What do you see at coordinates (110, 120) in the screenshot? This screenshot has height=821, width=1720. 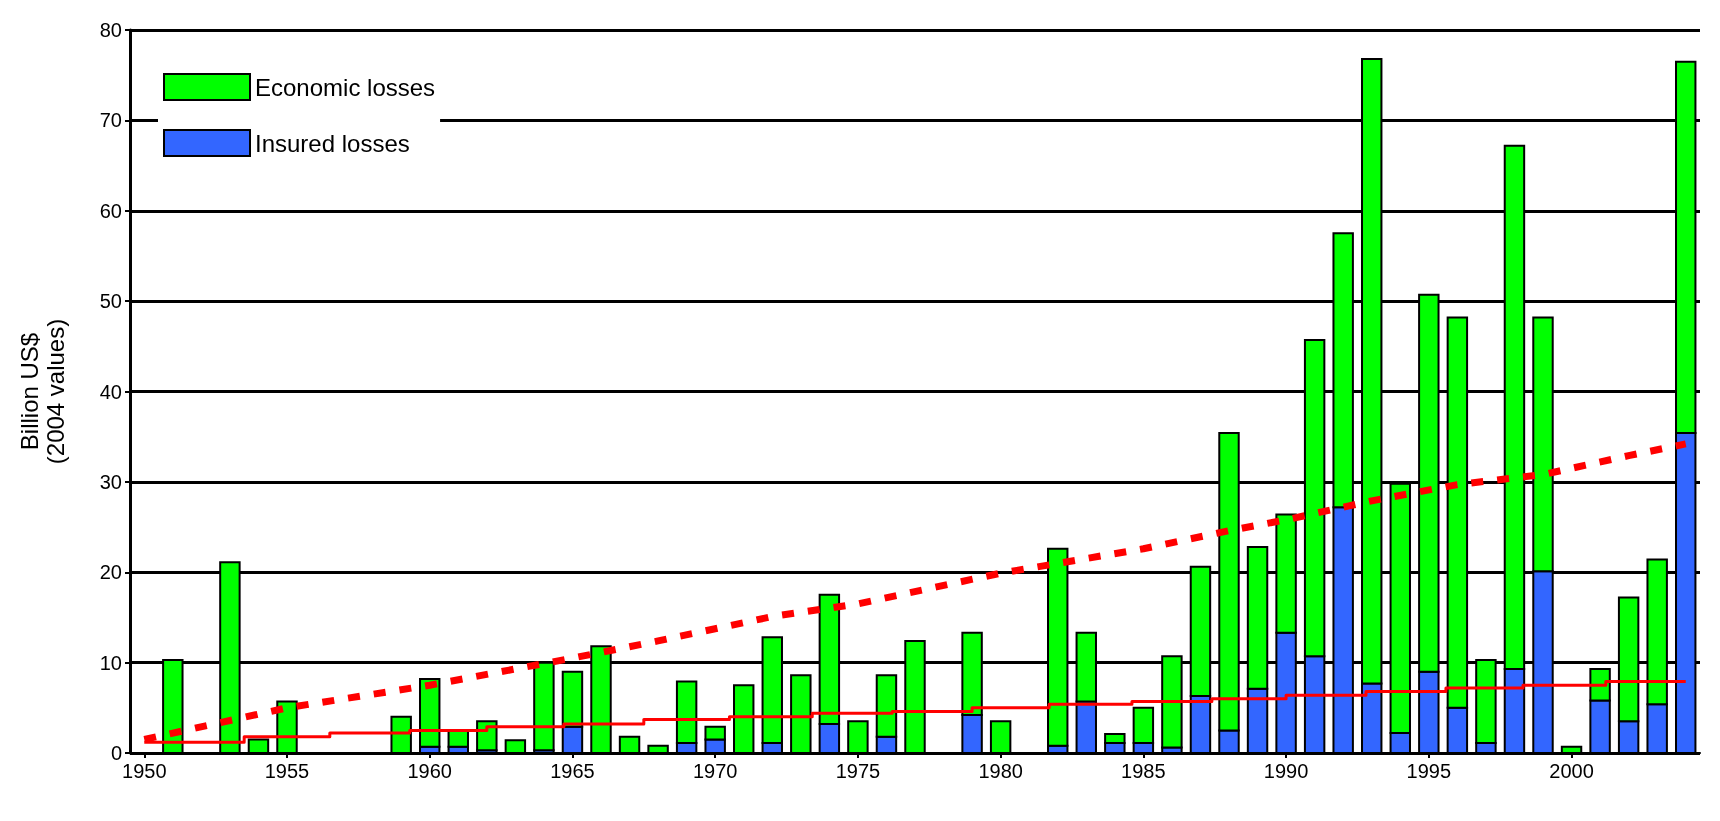 I see `y-tick-label: 70` at bounding box center [110, 120].